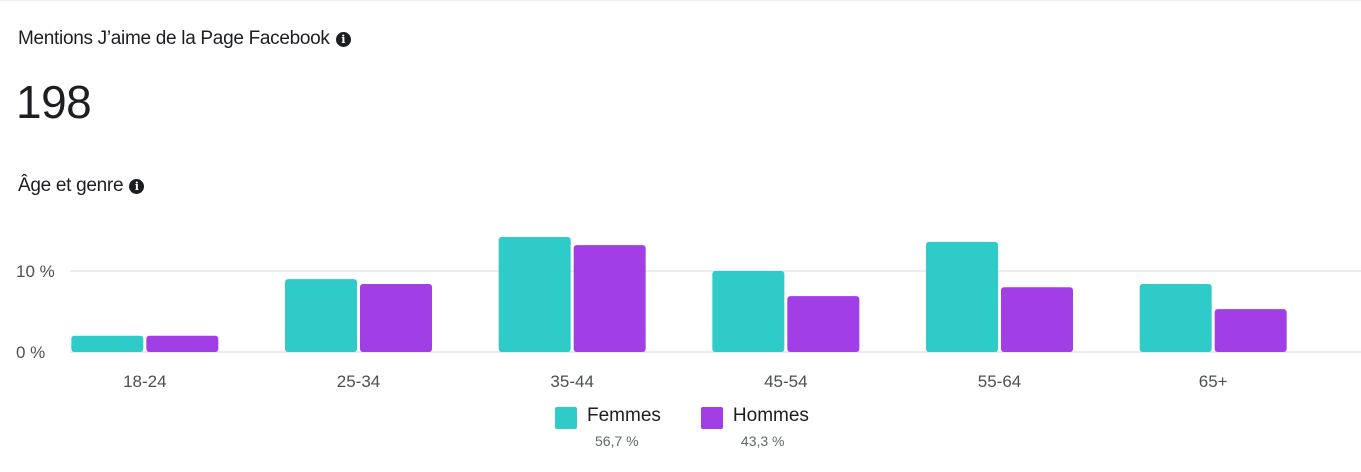 The height and width of the screenshot is (472, 1361). What do you see at coordinates (571, 381) in the screenshot?
I see `x-tick-label: 35-44` at bounding box center [571, 381].